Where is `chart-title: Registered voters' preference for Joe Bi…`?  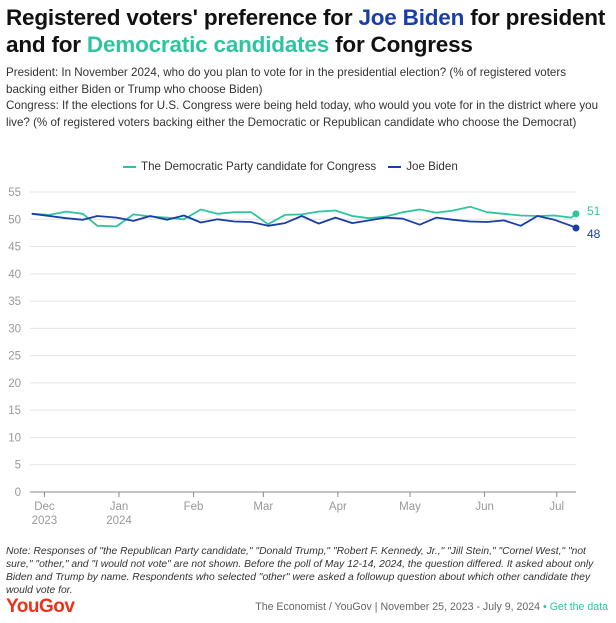
chart-title: Registered voters' preference for Joe Bi… is located at coordinates (308, 31).